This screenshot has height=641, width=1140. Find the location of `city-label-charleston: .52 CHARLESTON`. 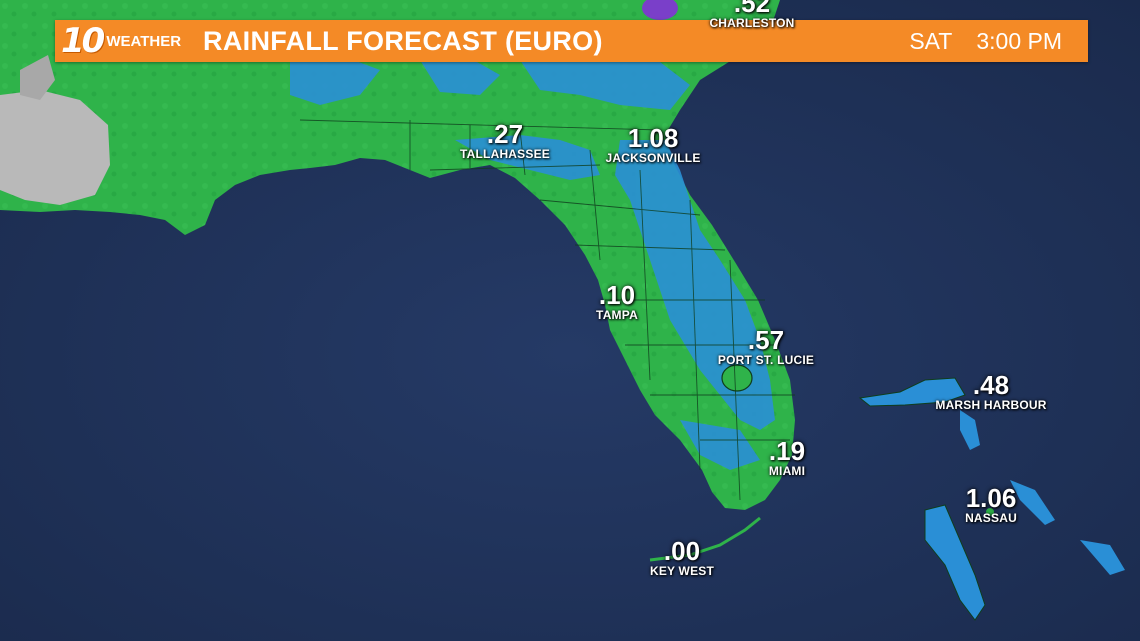

city-label-charleston: .52 CHARLESTON is located at coordinates (751, 15).